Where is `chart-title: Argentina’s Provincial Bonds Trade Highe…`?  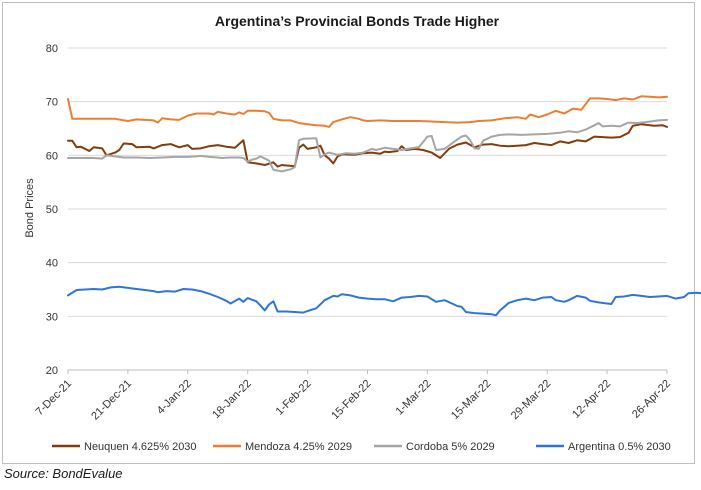
chart-title: Argentina’s Provincial Bonds Trade Highe… is located at coordinates (357, 21).